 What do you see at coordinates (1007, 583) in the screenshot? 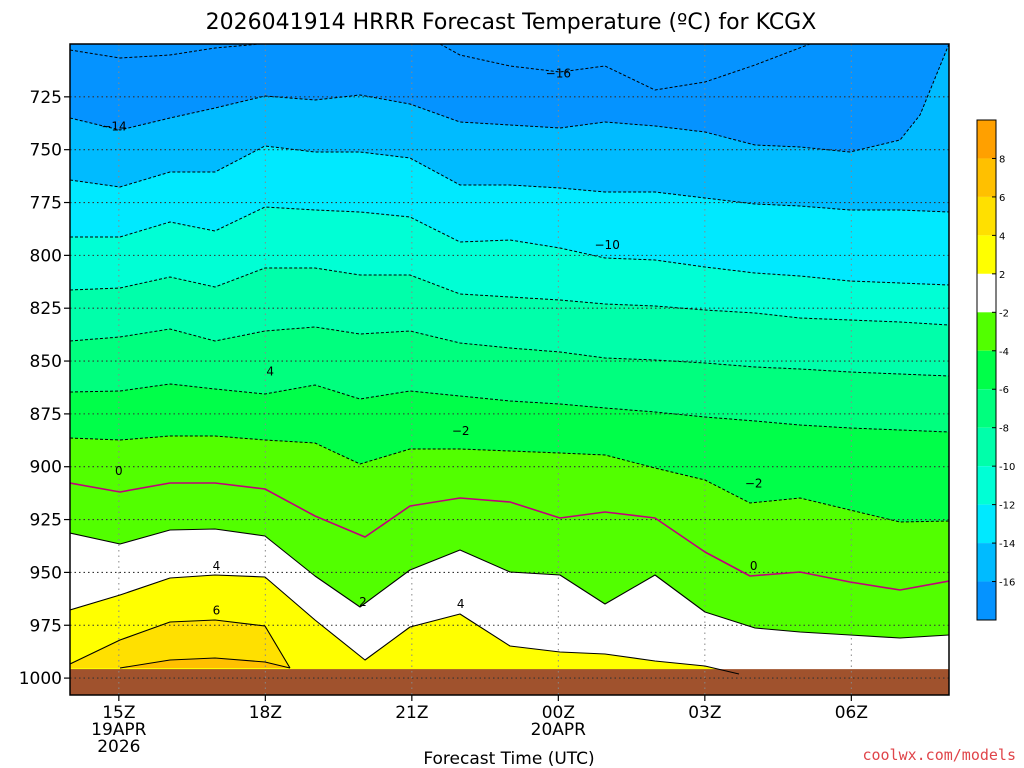
I see `colorbar-label: -16` at bounding box center [1007, 583].